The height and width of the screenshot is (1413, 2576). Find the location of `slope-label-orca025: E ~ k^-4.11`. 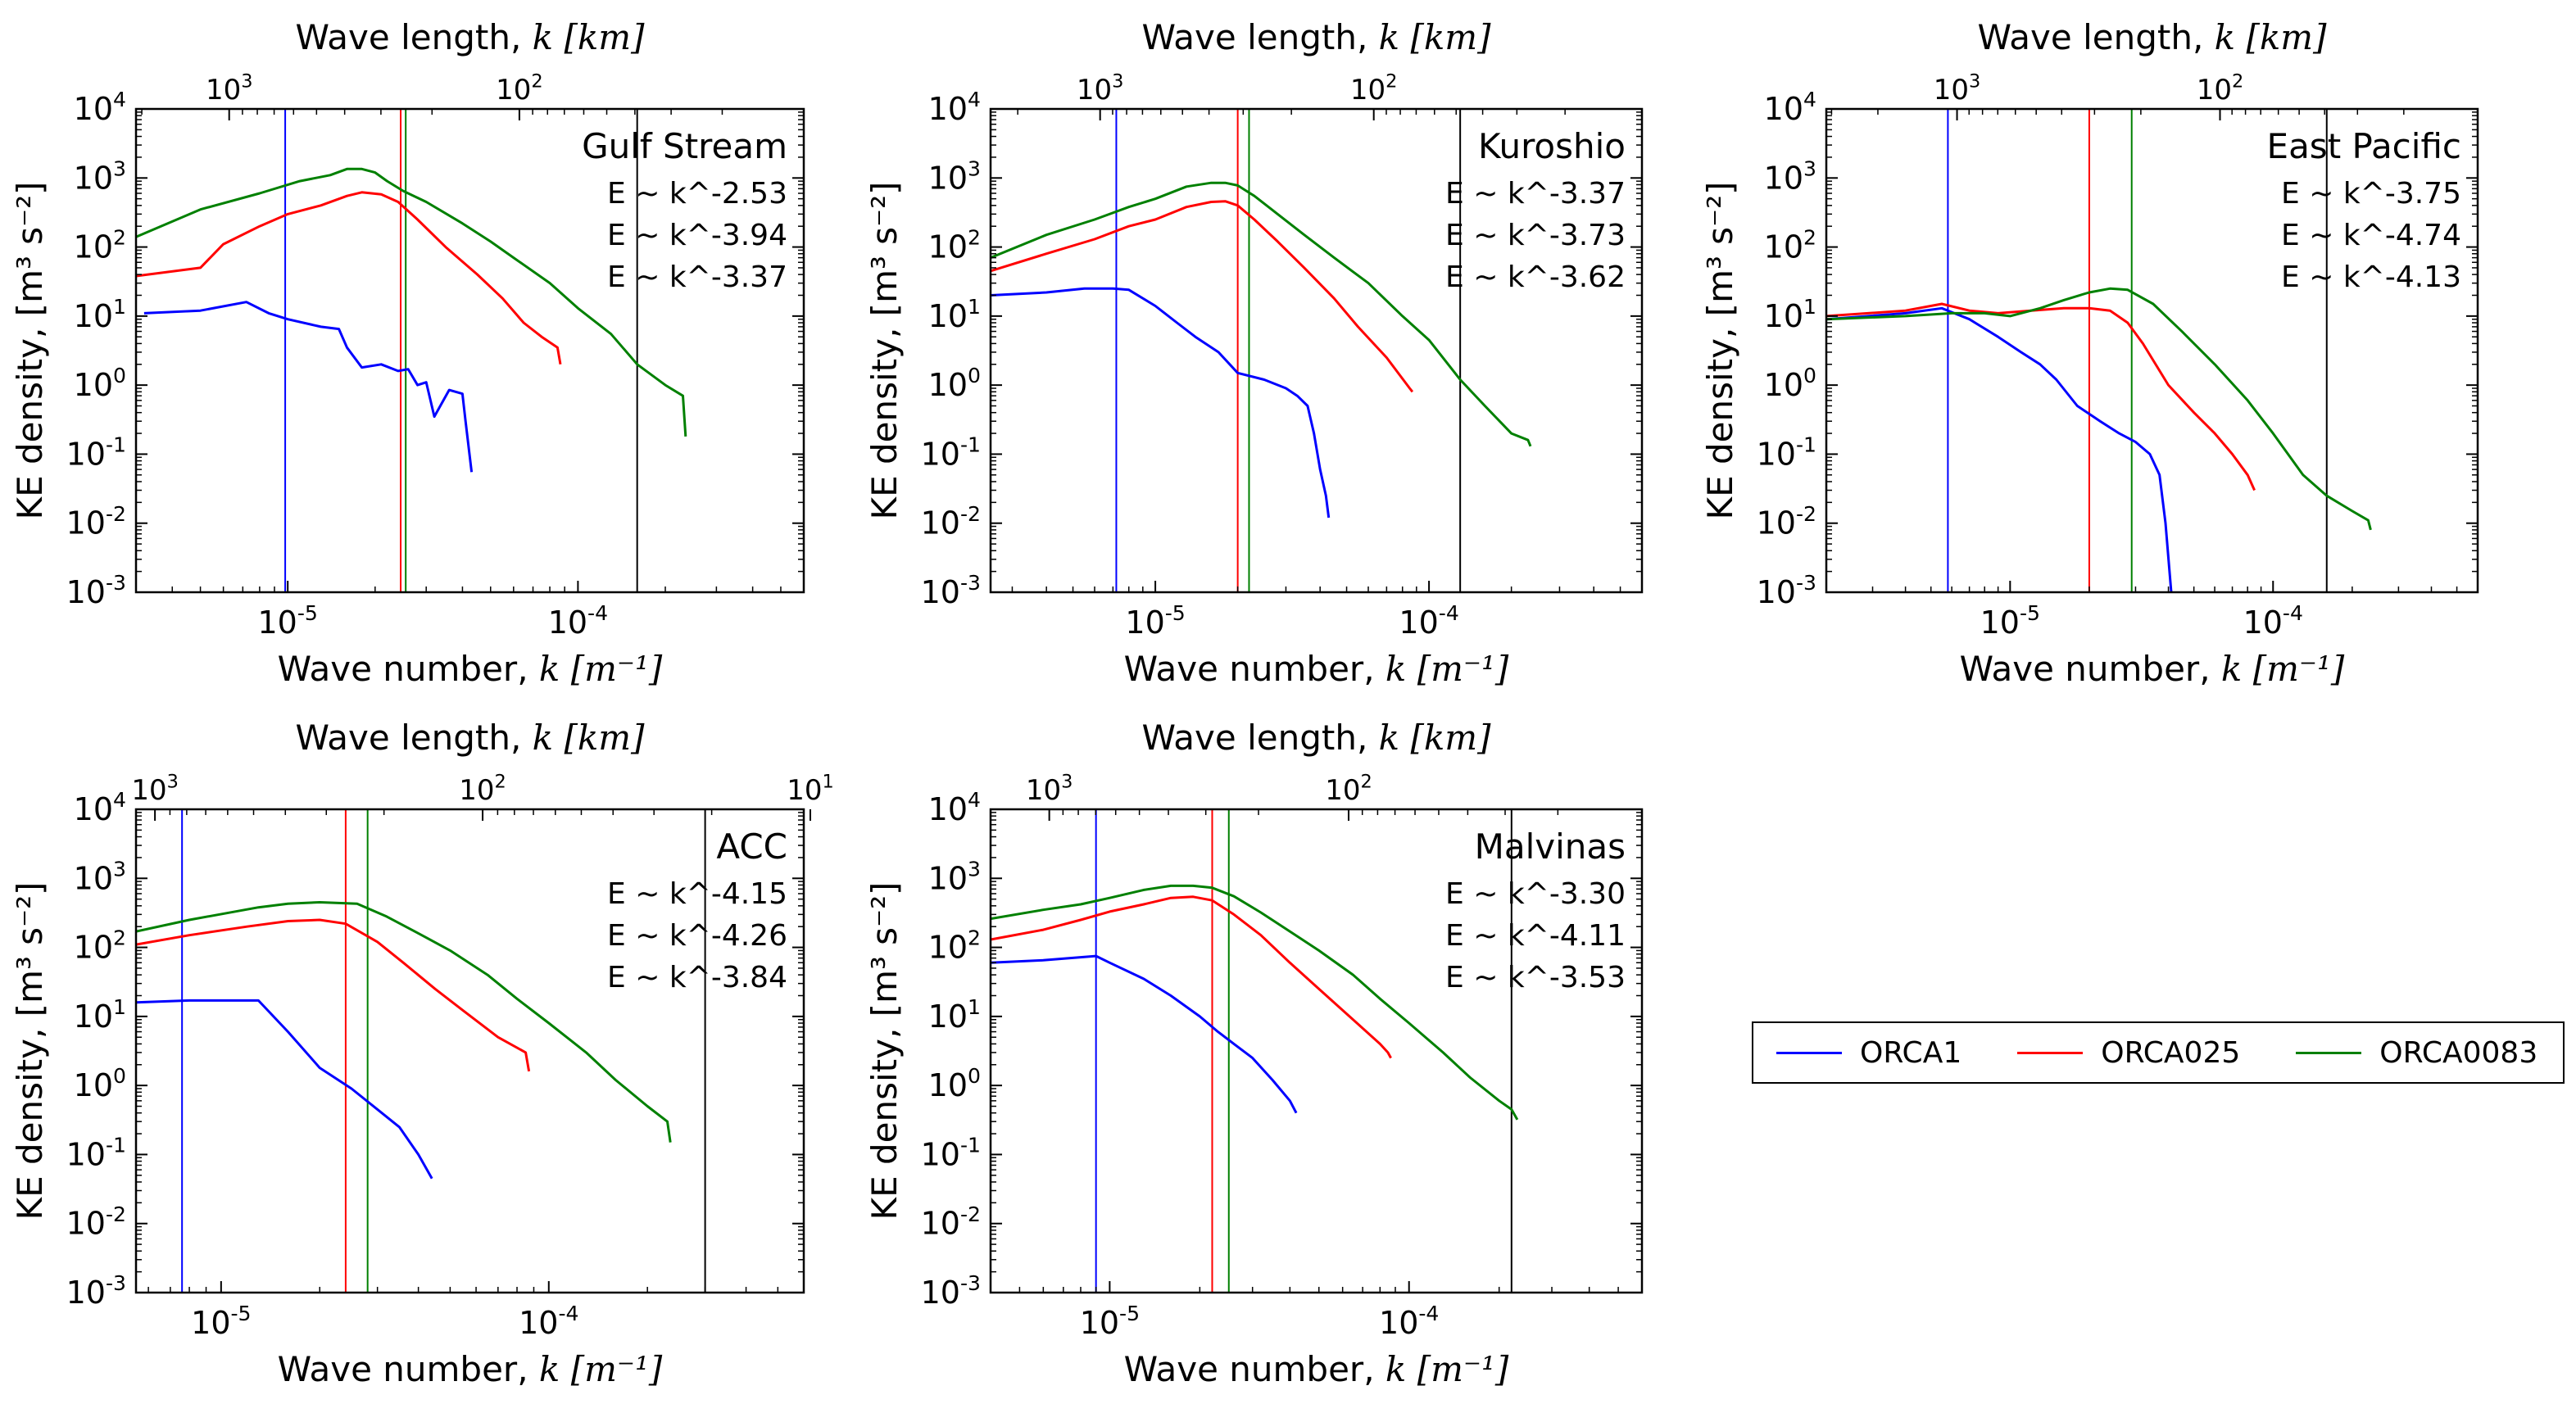

slope-label-orca025: E ~ k^-4.11 is located at coordinates (1535, 936).